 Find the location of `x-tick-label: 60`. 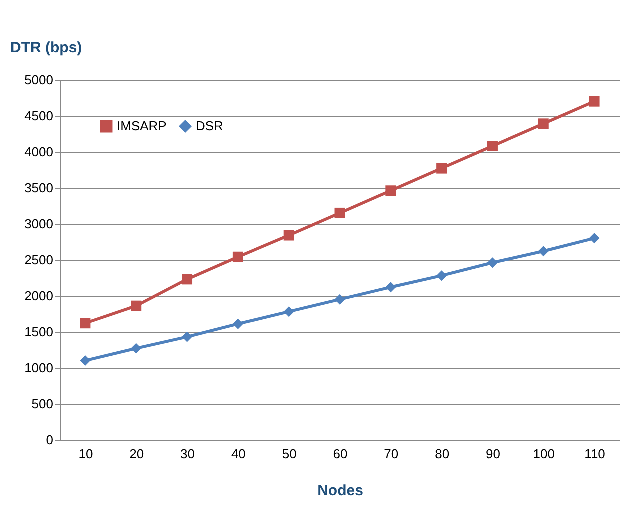

x-tick-label: 60 is located at coordinates (340, 454).